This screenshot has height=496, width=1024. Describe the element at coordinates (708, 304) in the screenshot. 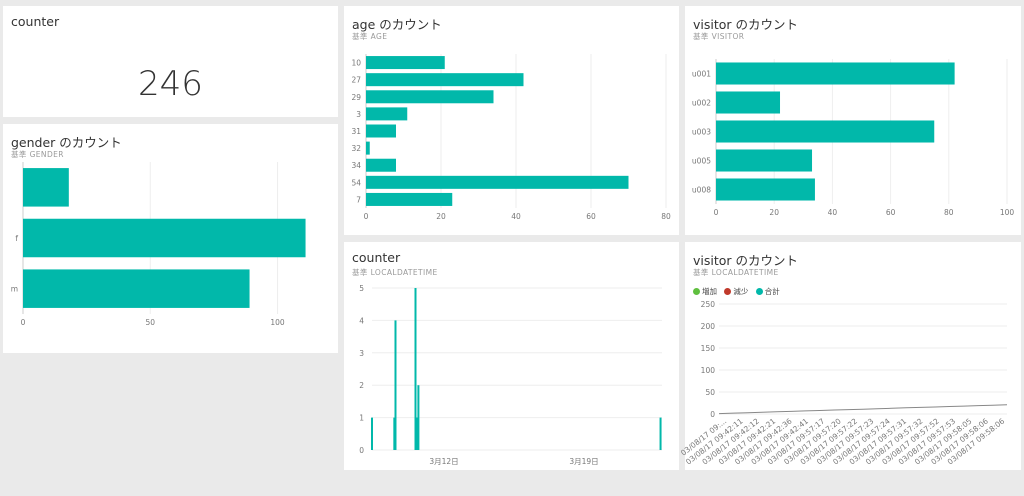

I see `y-tick-label: 250` at that location.